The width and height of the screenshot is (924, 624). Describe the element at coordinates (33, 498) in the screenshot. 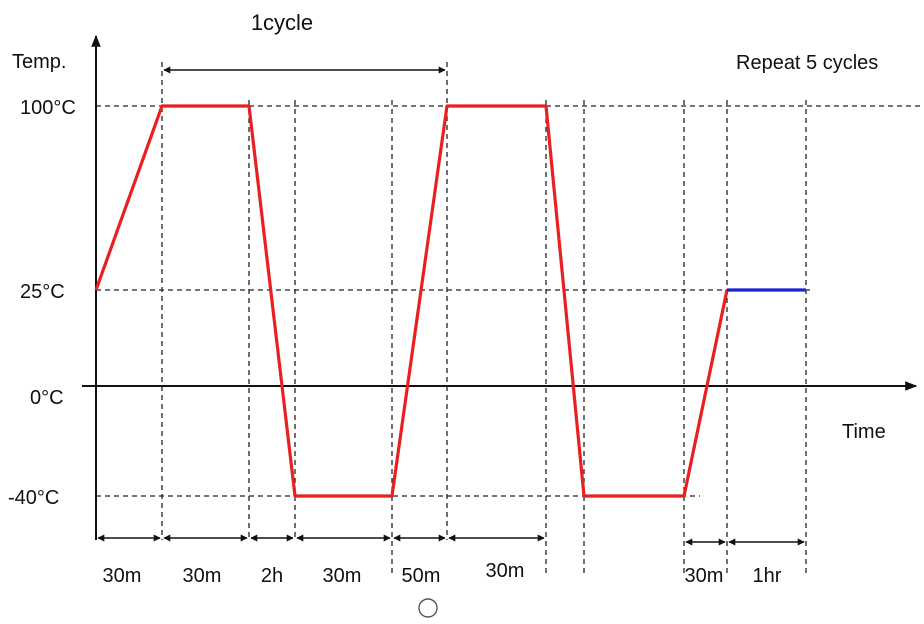

I see `temp-label-minus40c: -40°C` at that location.